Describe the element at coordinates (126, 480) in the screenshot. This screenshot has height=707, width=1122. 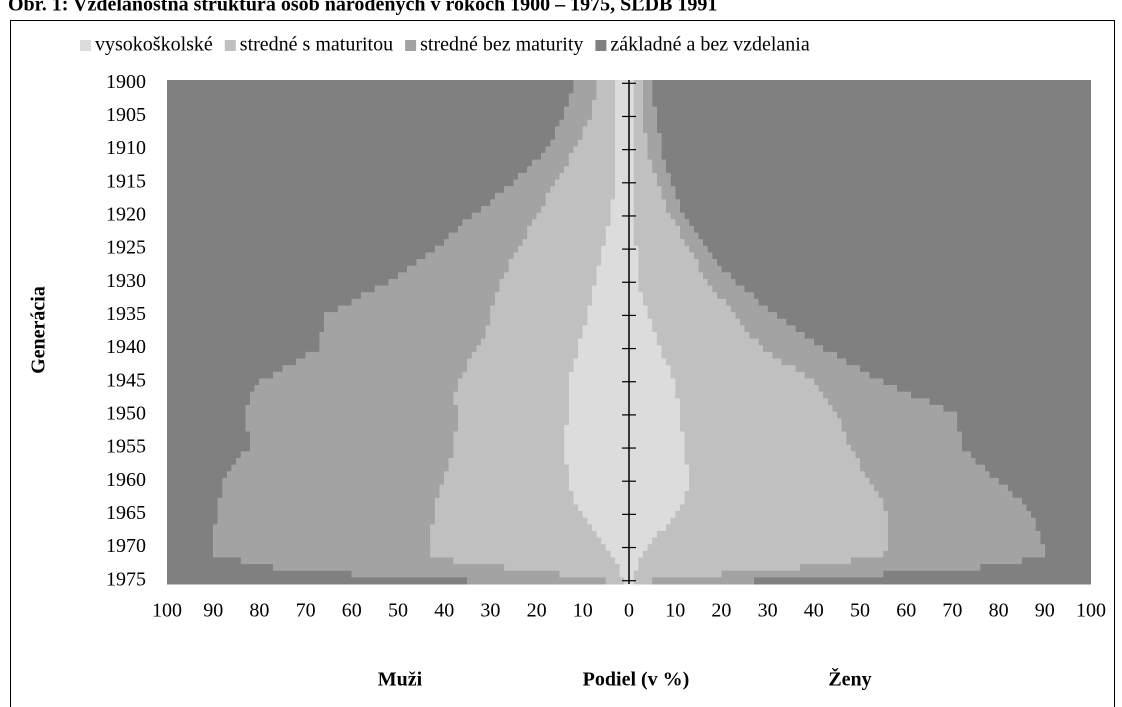
I see `y-tick-label: 1960` at that location.